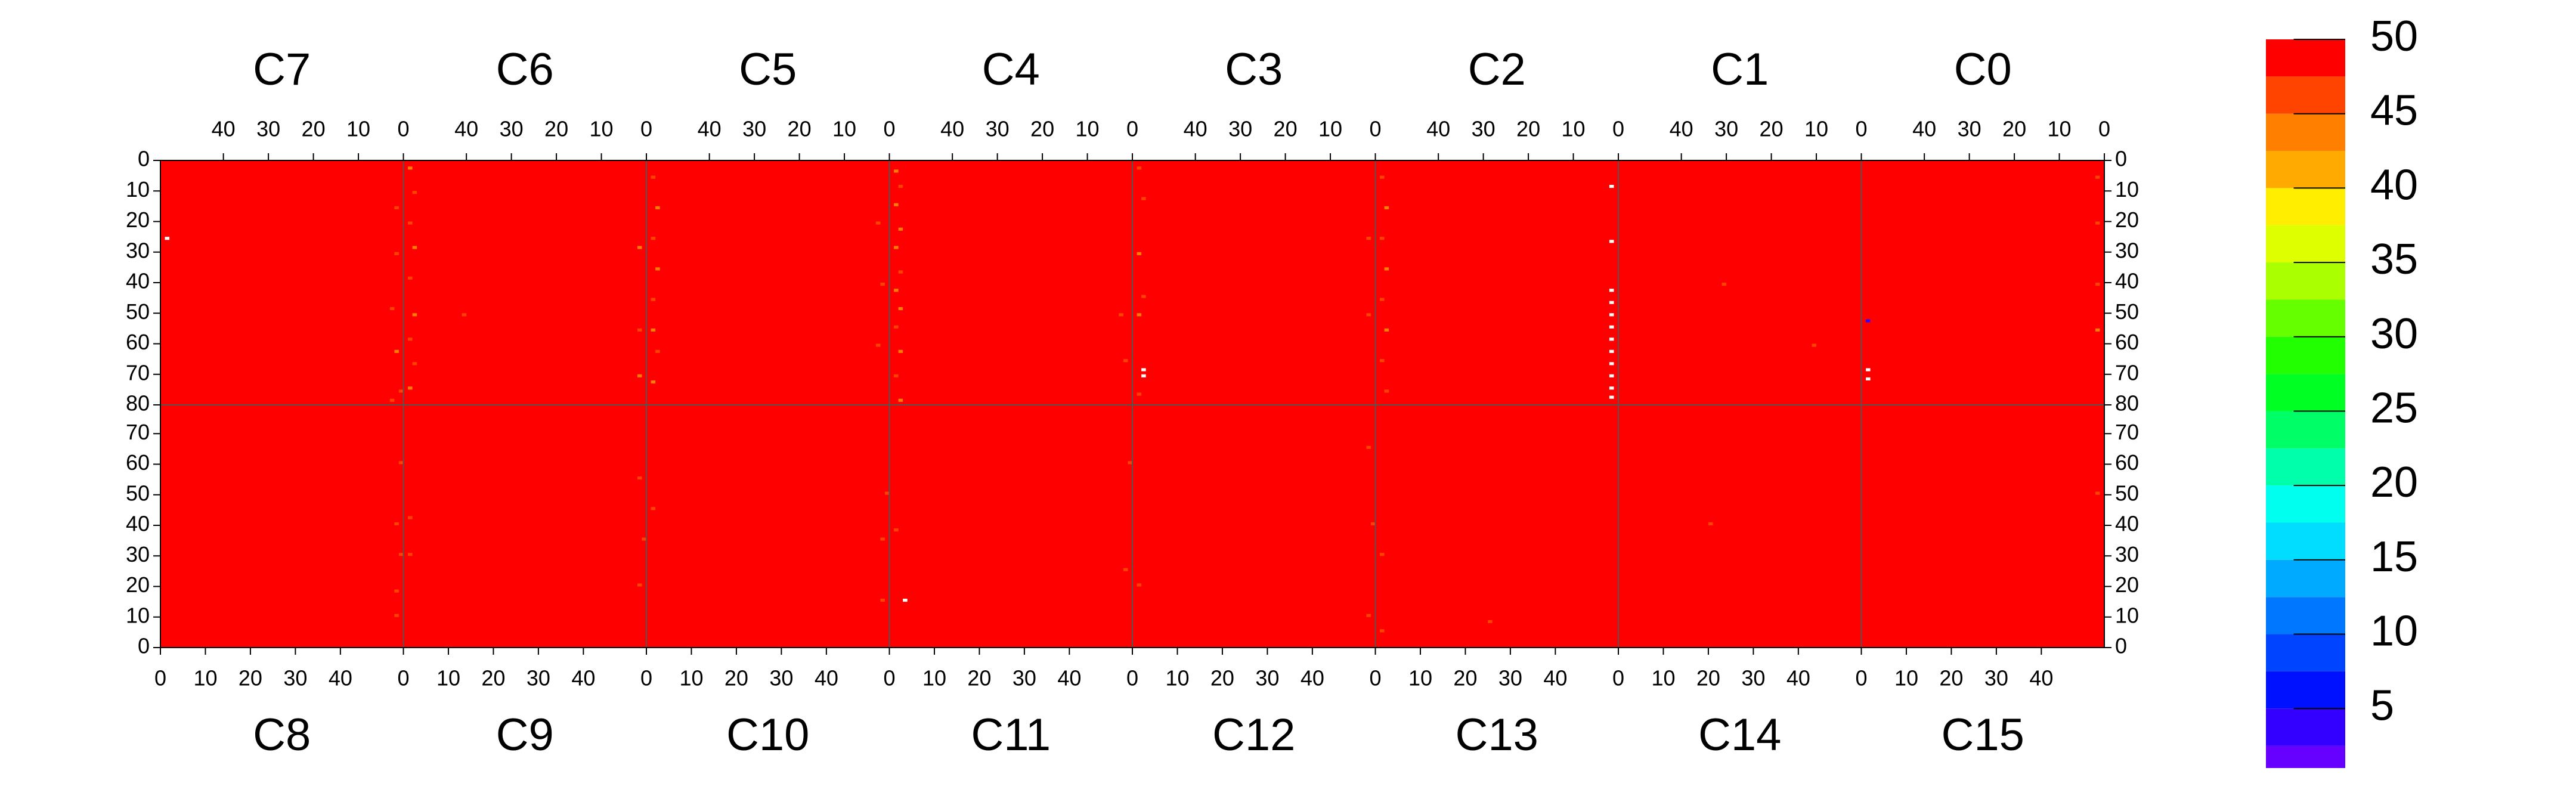  I want to click on chip-label: C0, so click(1983, 70).